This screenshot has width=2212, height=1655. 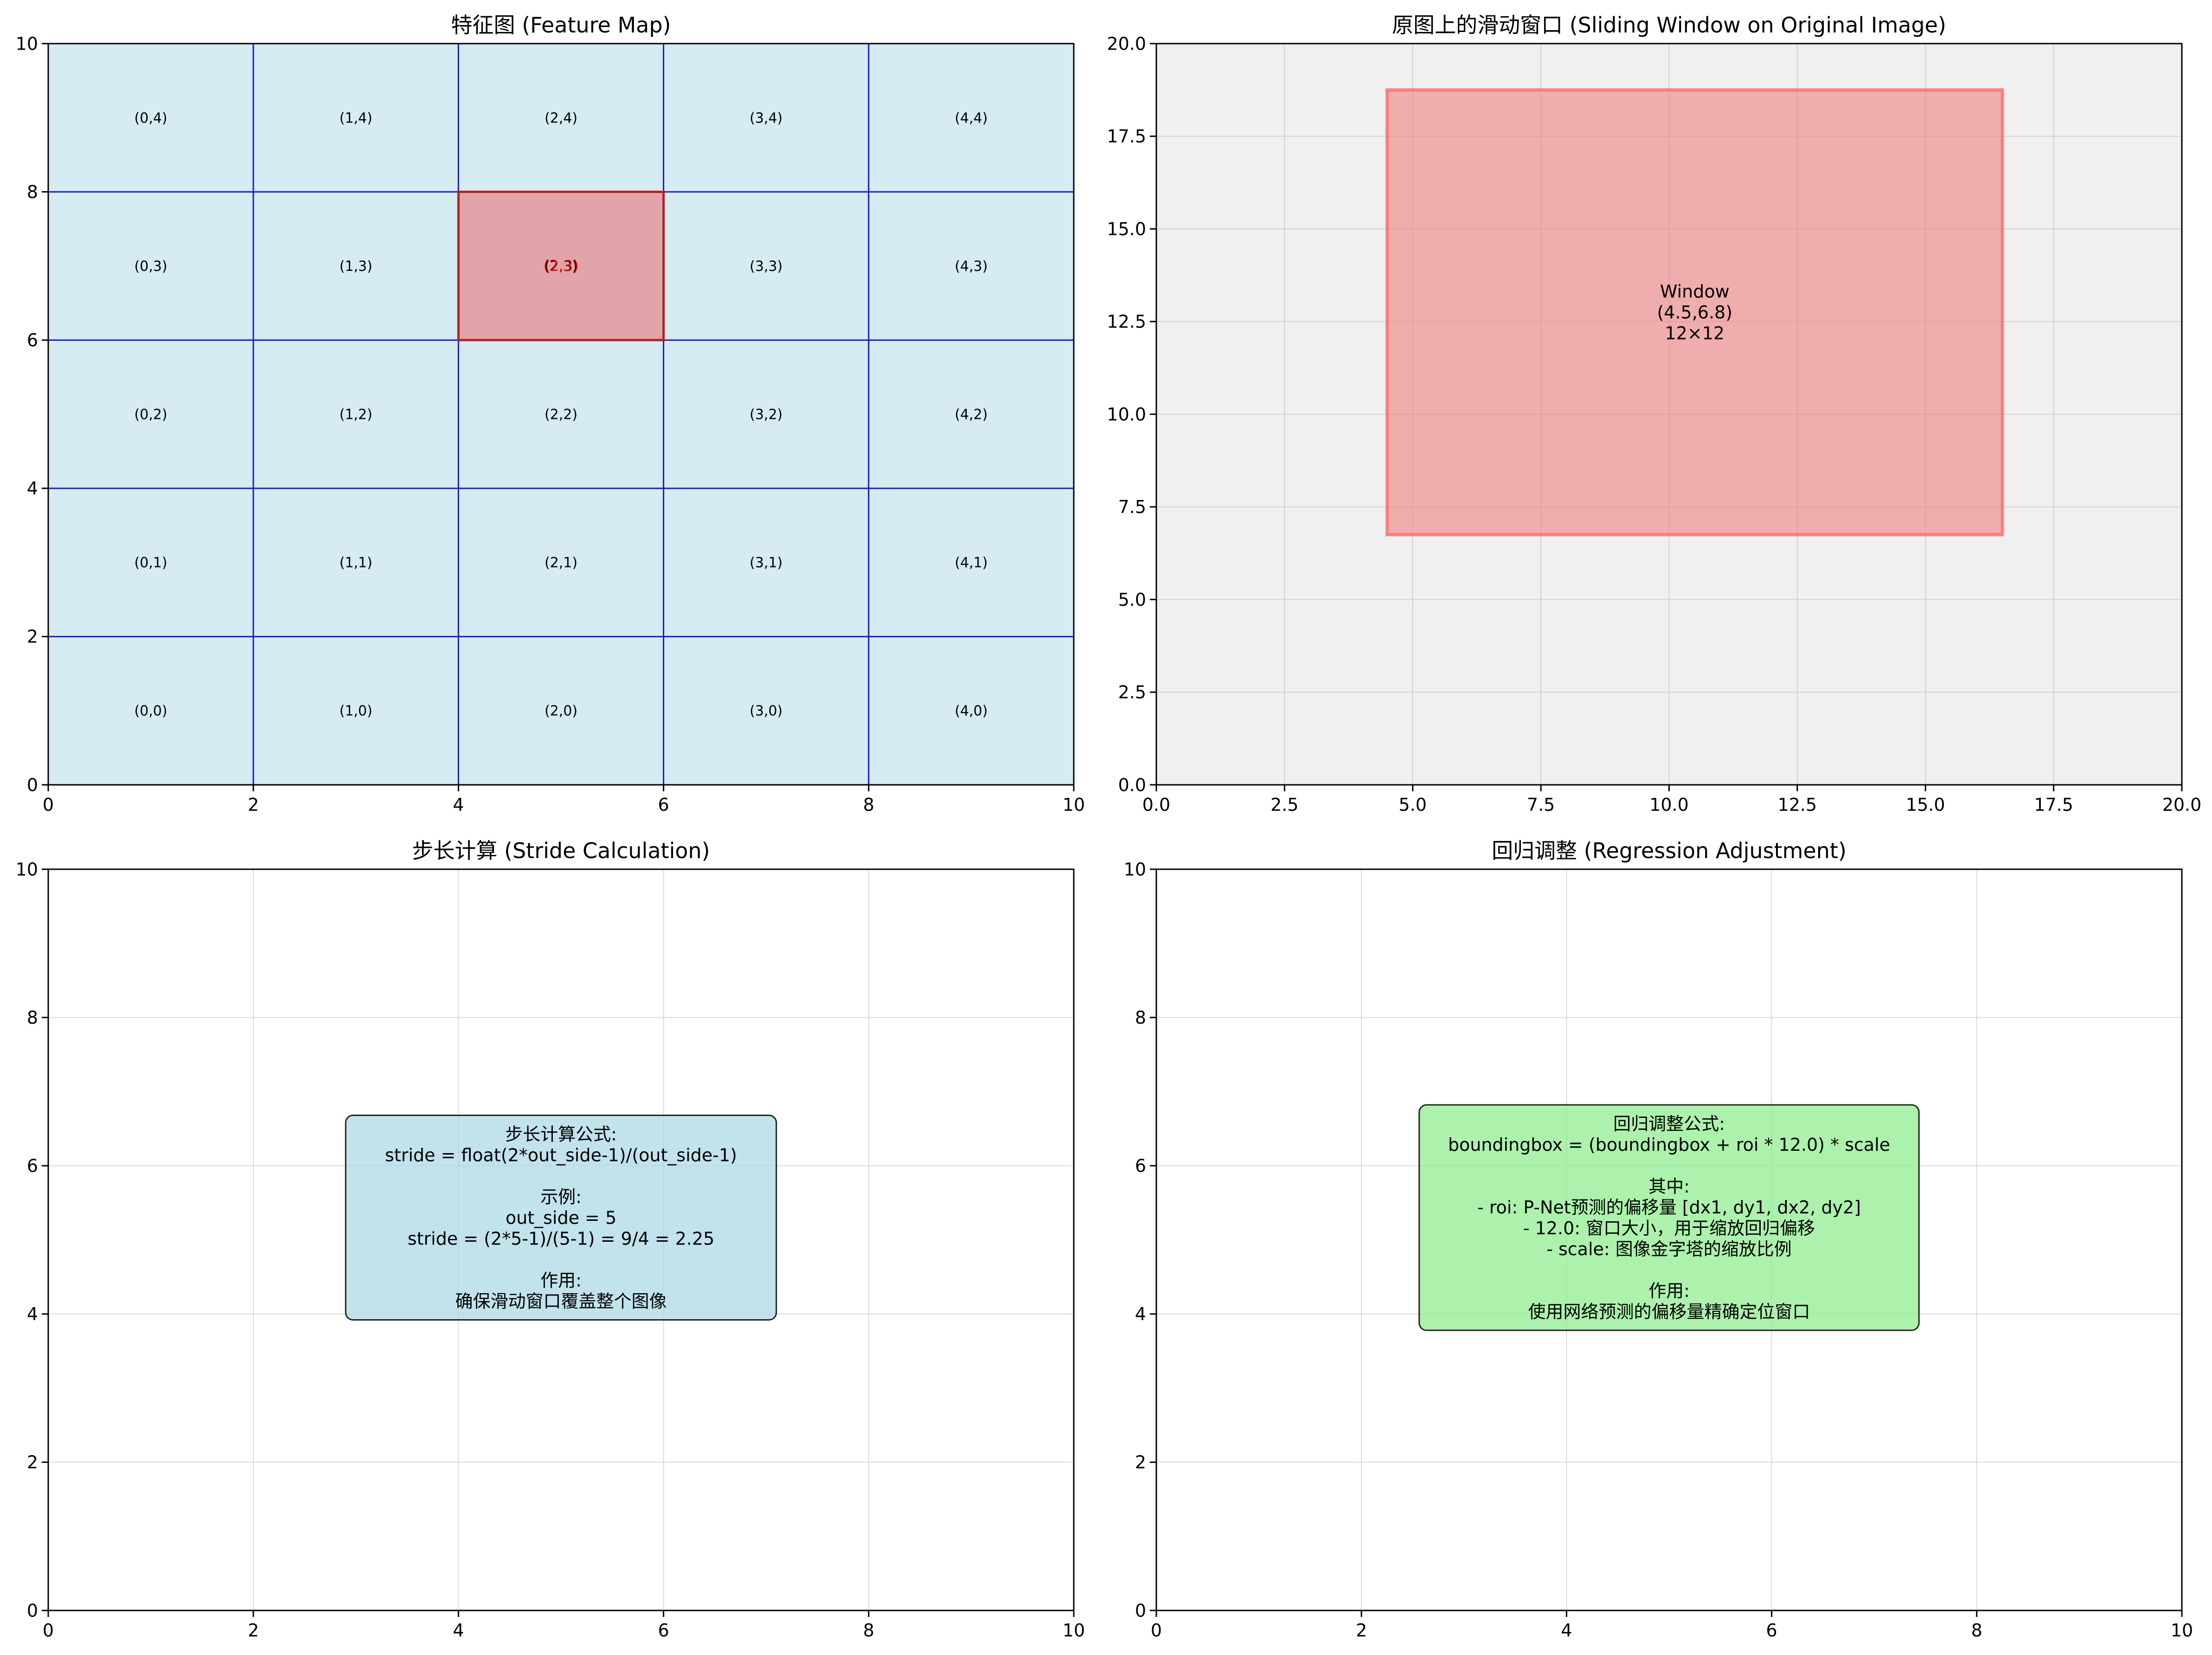 I want to click on cell-label: (2,0), so click(x=561, y=711).